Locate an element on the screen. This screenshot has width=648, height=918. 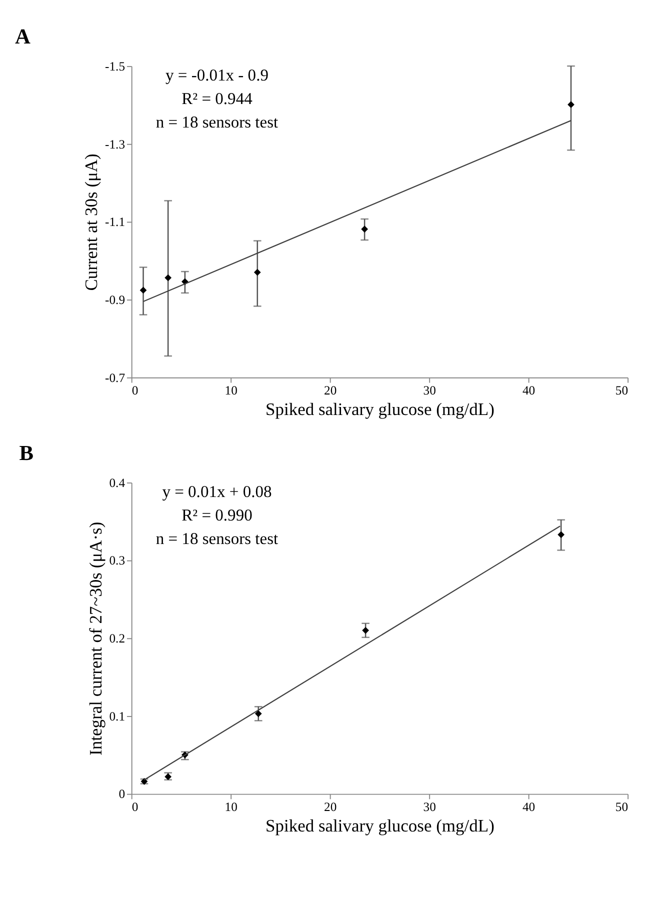
y-tick-label: -0.9 is located at coordinates (115, 299).